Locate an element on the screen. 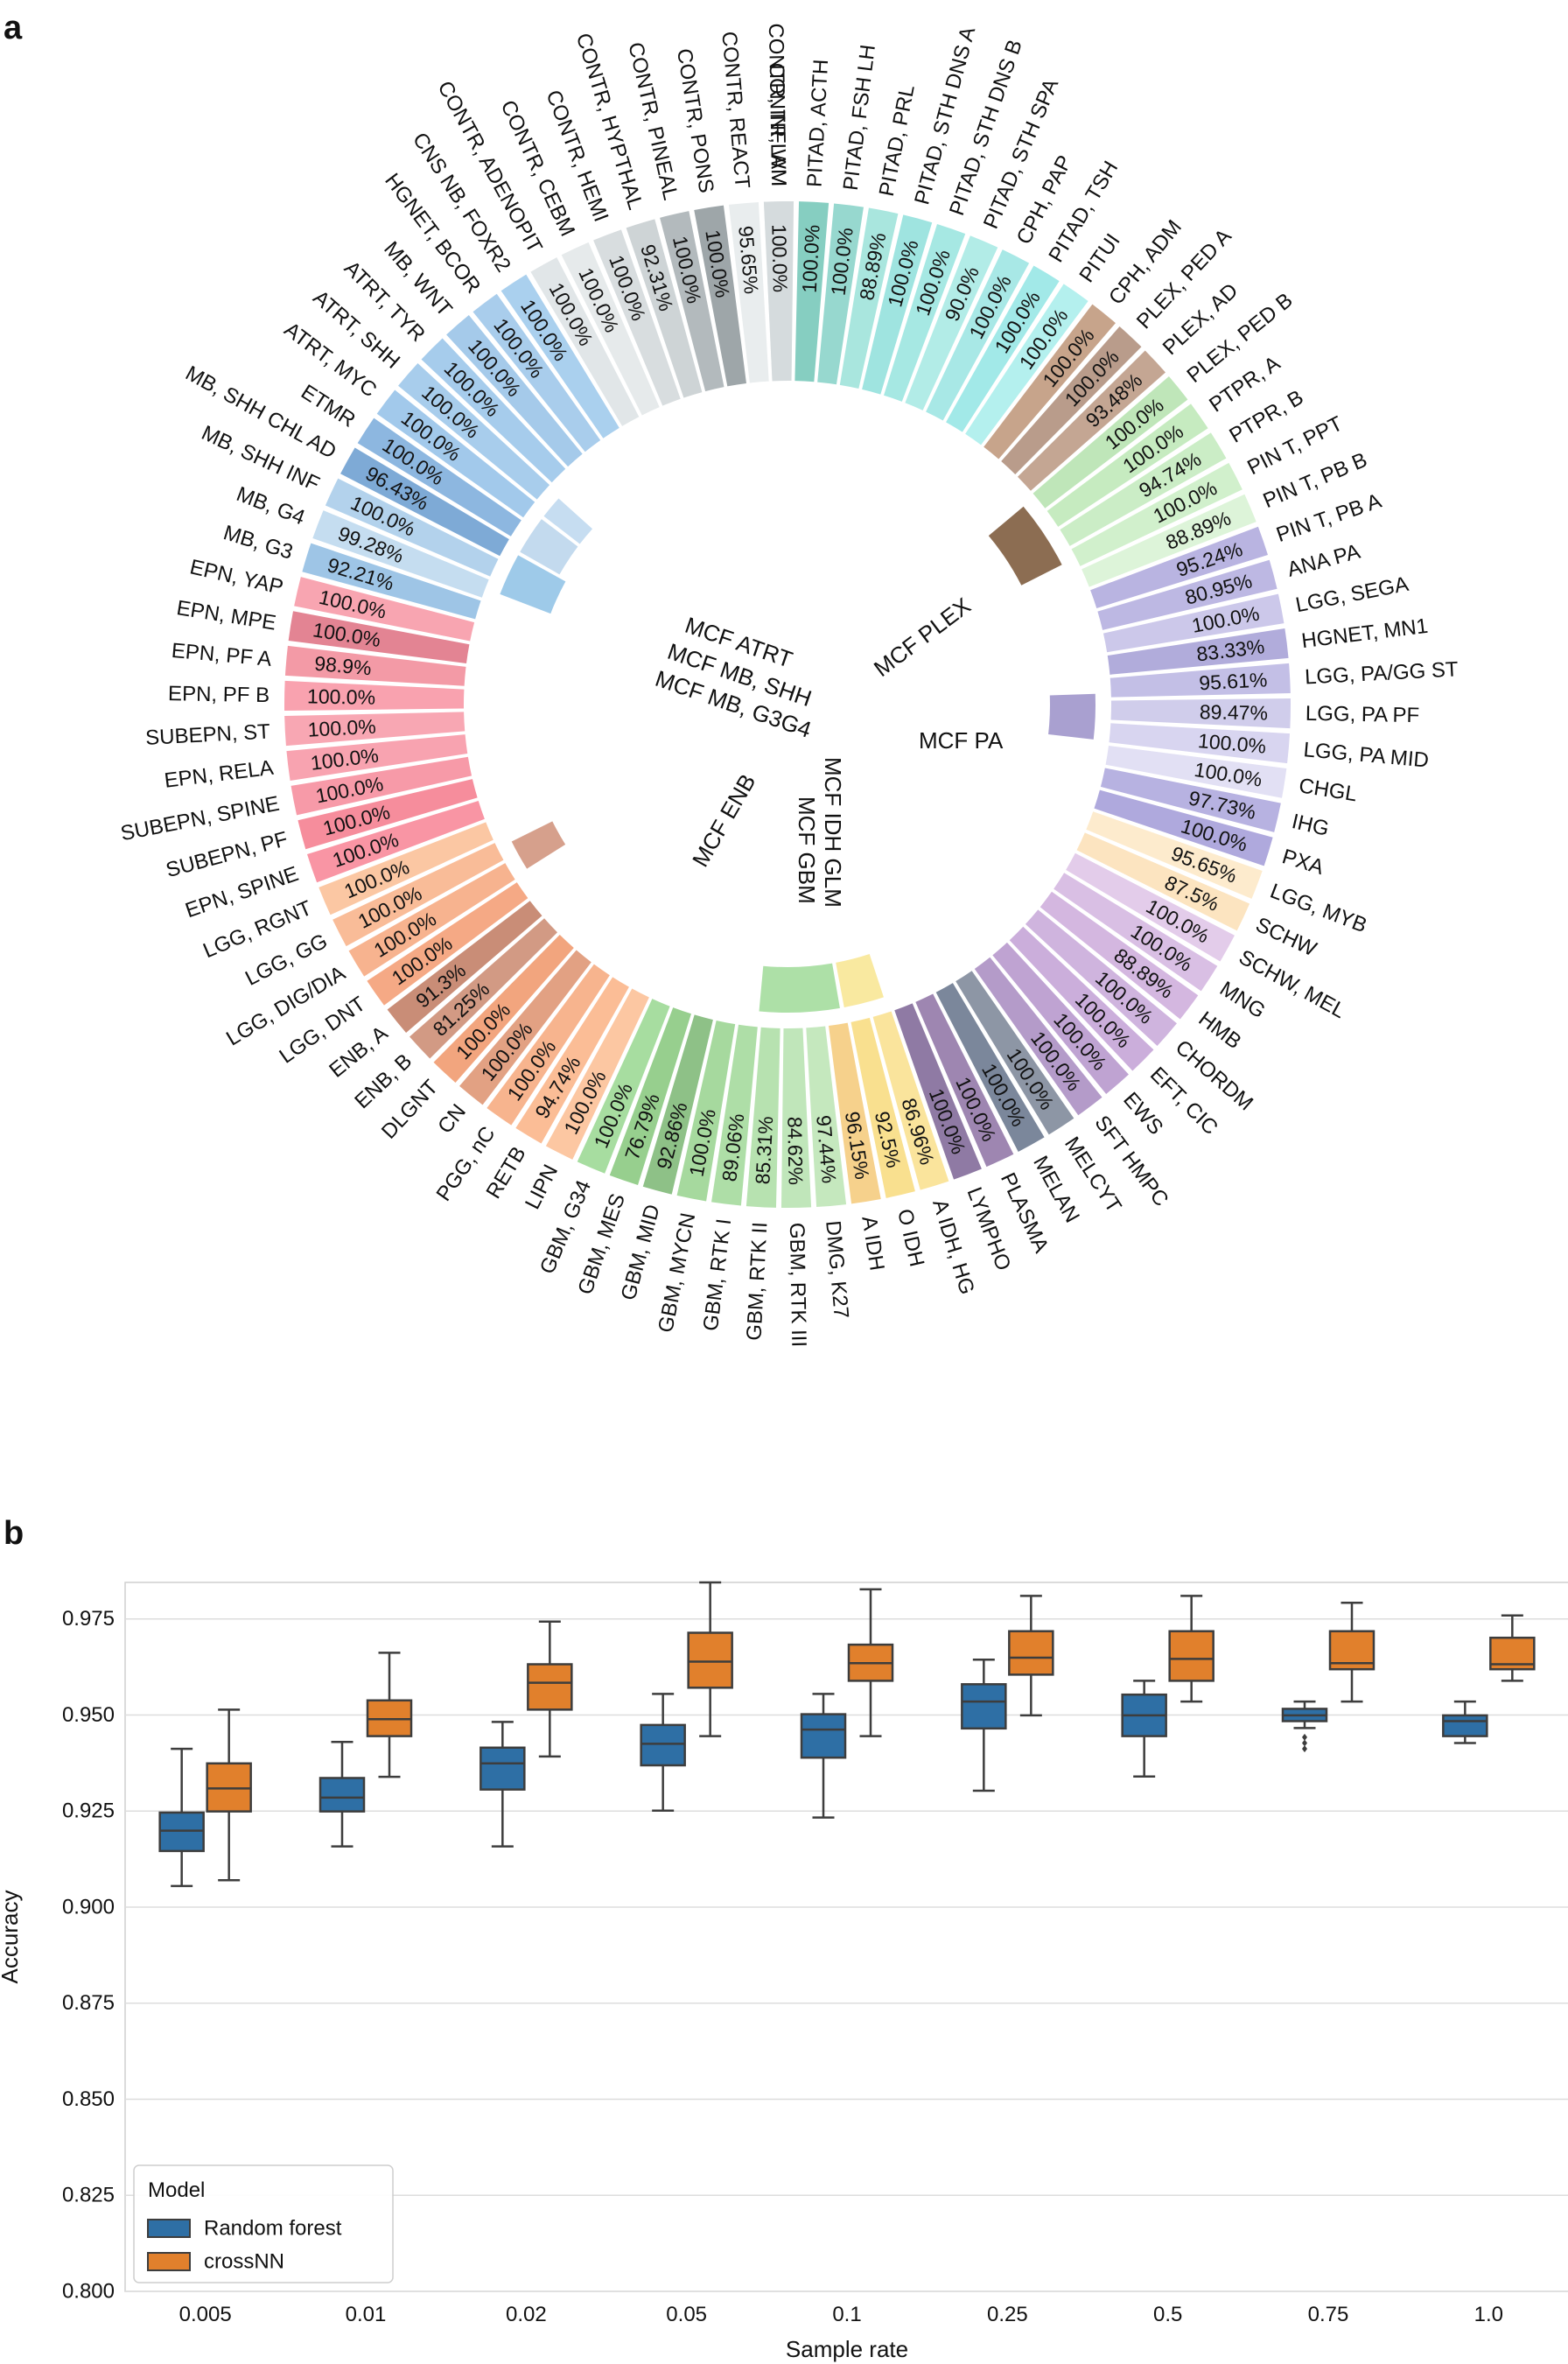 The image size is (1568, 2364). x-tick-label: 0.1 is located at coordinates (846, 2314).